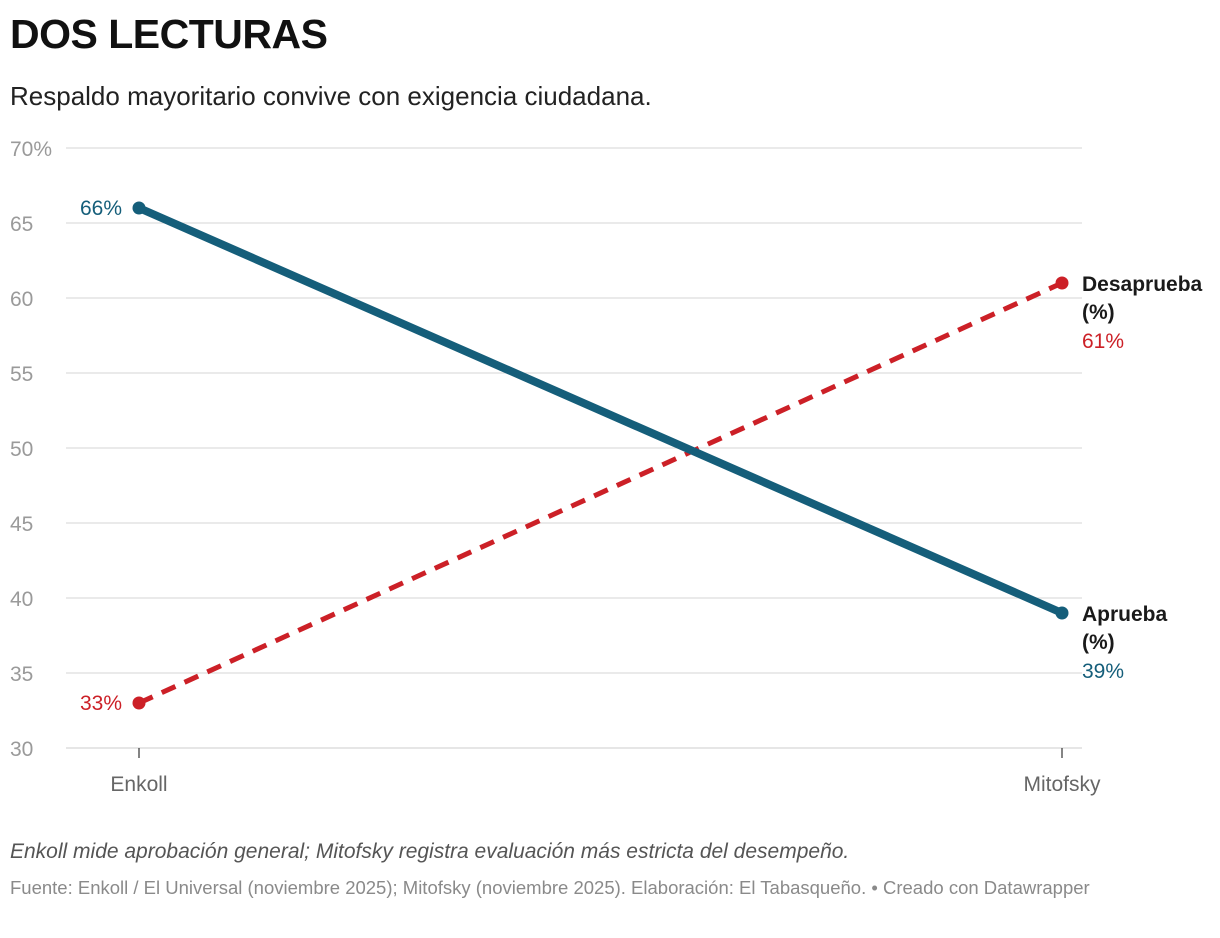 The image size is (1220, 938). I want to click on y-tick-label-35: 35, so click(21, 674).